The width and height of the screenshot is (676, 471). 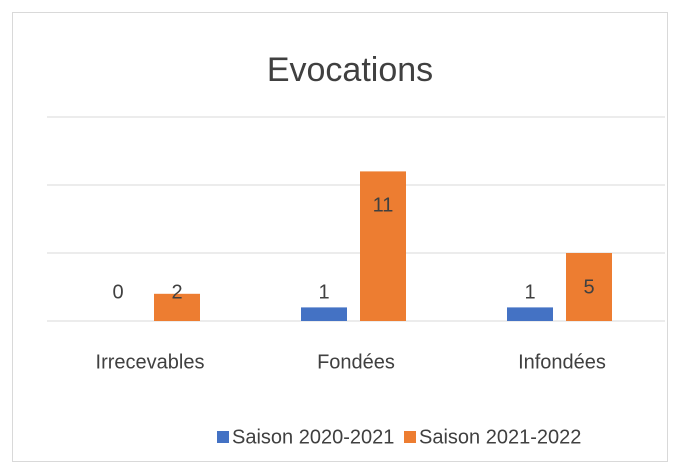 What do you see at coordinates (383, 206) in the screenshot?
I see `data-label: 11` at bounding box center [383, 206].